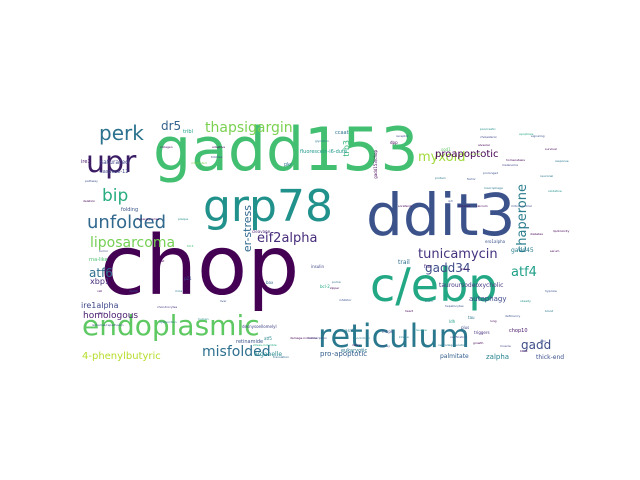  What do you see at coordinates (521, 206) in the screenshot?
I see `word-mitochondrial: mitochondrial` at bounding box center [521, 206].